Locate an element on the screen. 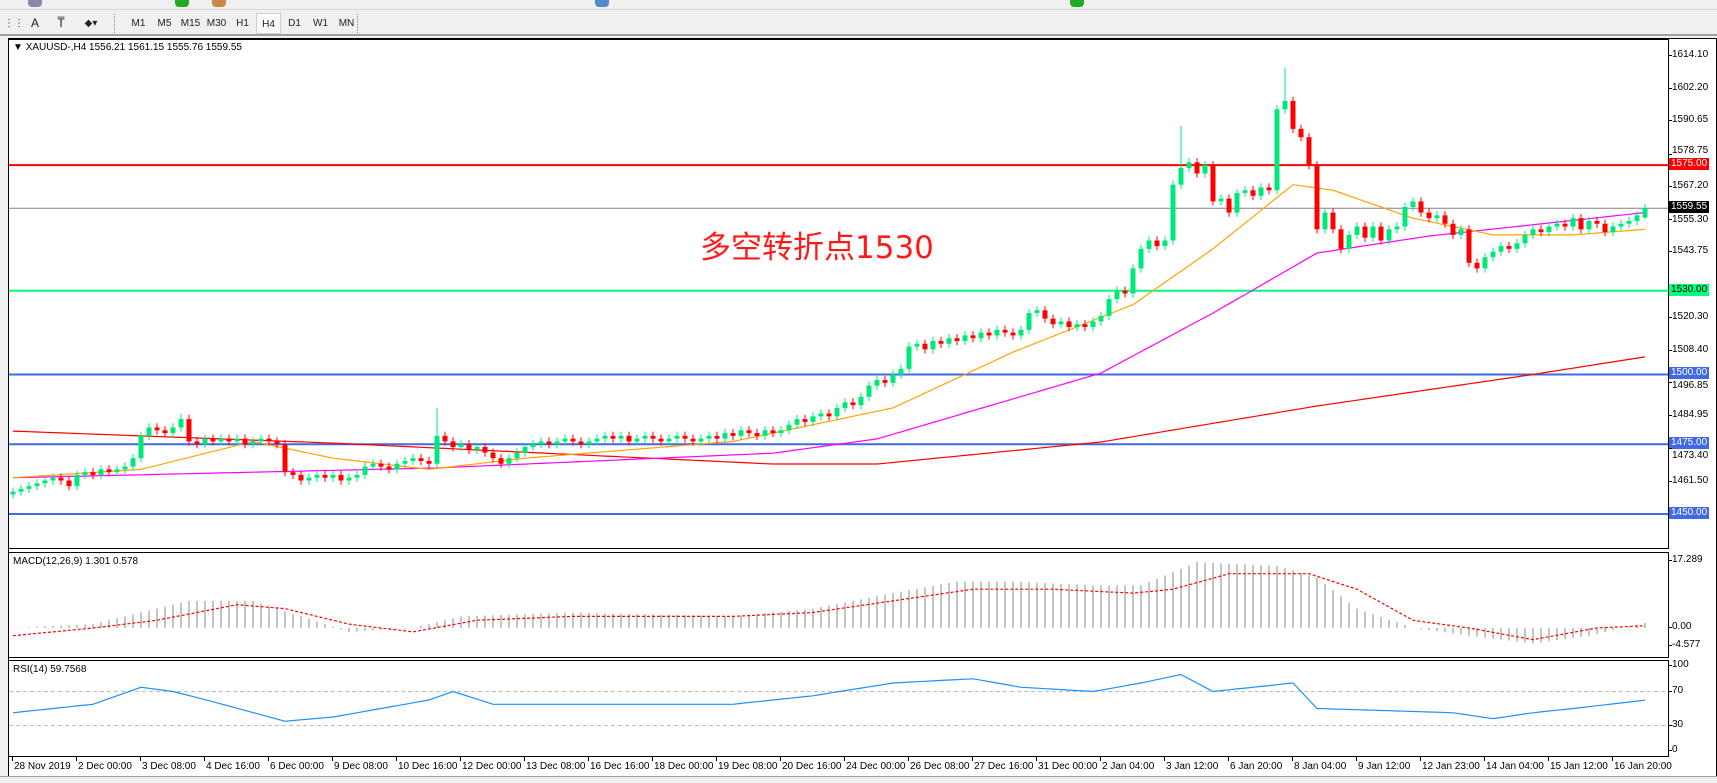 The height and width of the screenshot is (783, 1717). expert-icon is located at coordinates (219, 3).